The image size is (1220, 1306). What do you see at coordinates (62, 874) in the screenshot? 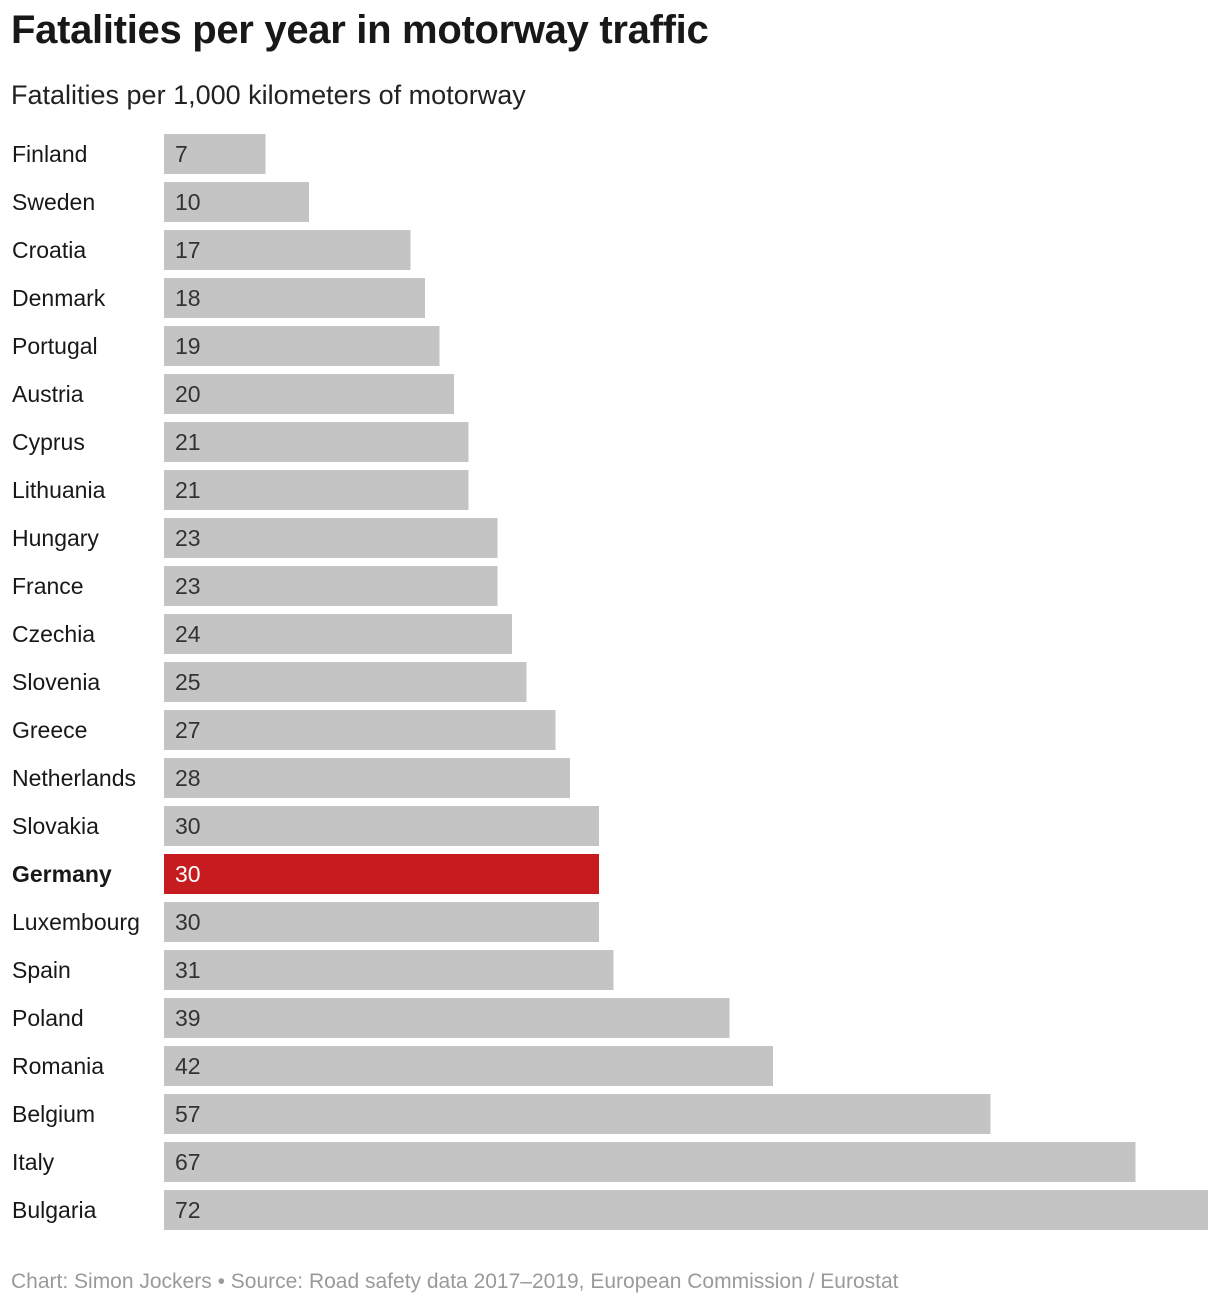
I see `category-label-germany: Germany` at bounding box center [62, 874].